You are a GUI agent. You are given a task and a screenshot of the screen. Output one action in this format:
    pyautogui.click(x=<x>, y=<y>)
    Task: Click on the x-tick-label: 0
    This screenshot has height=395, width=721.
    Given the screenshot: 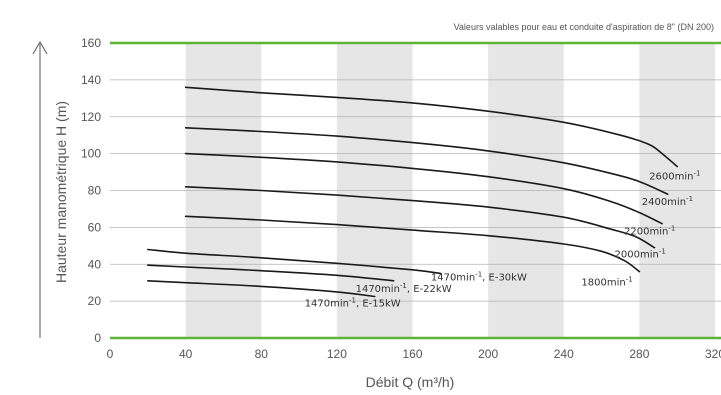 What is the action you would take?
    pyautogui.click(x=110, y=354)
    